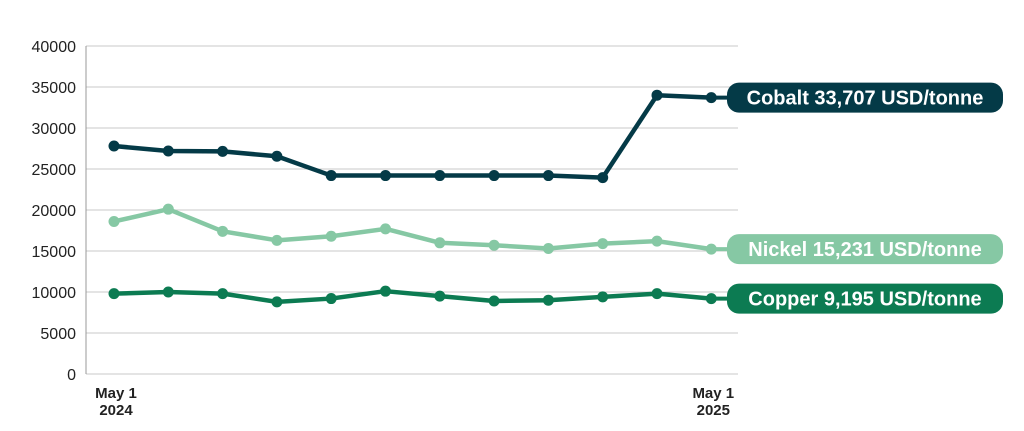 The height and width of the screenshot is (431, 1024). Describe the element at coordinates (54, 211) in the screenshot. I see `y-tick-label: 20000` at that location.